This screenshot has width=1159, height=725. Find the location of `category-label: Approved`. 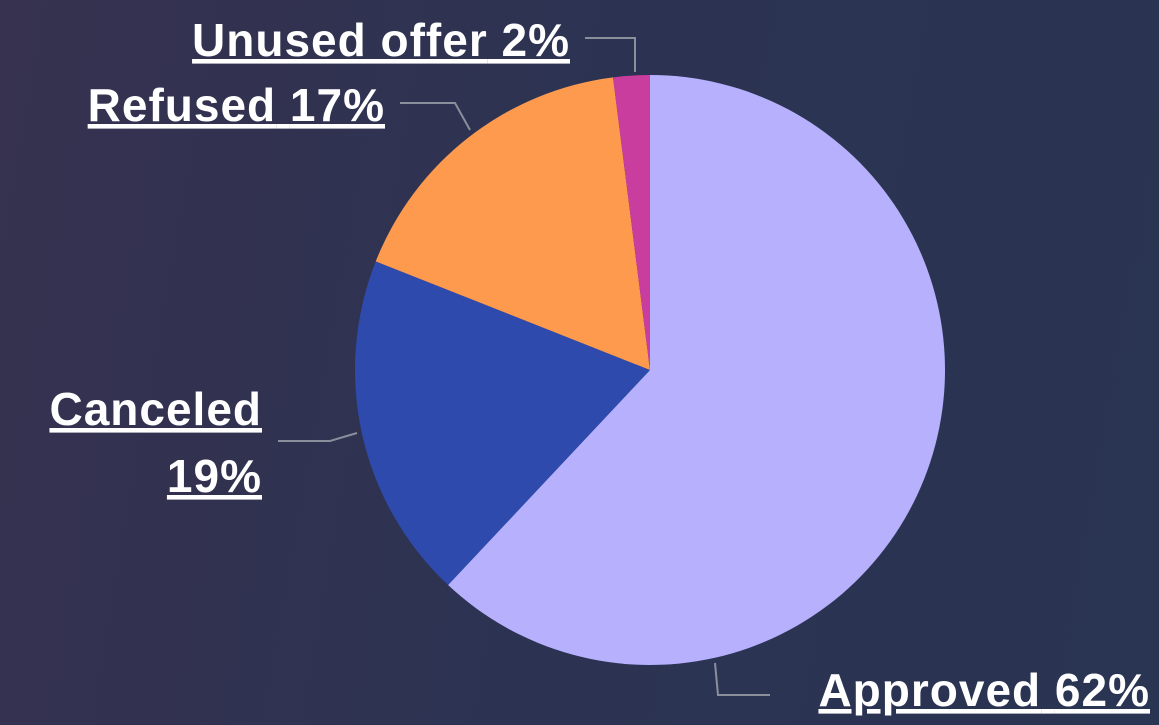

category-label: Approved is located at coordinates (929, 690).